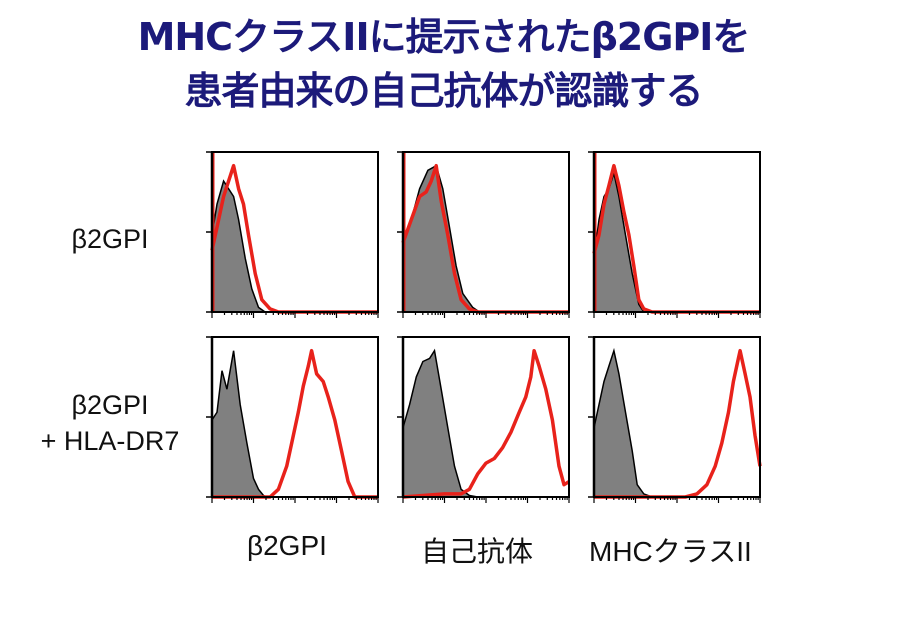 The height and width of the screenshot is (619, 897). Describe the element at coordinates (444, 37) in the screenshot. I see `figure-title-line-1: MHCクラスIIに提示されたβ2GPIを` at that location.